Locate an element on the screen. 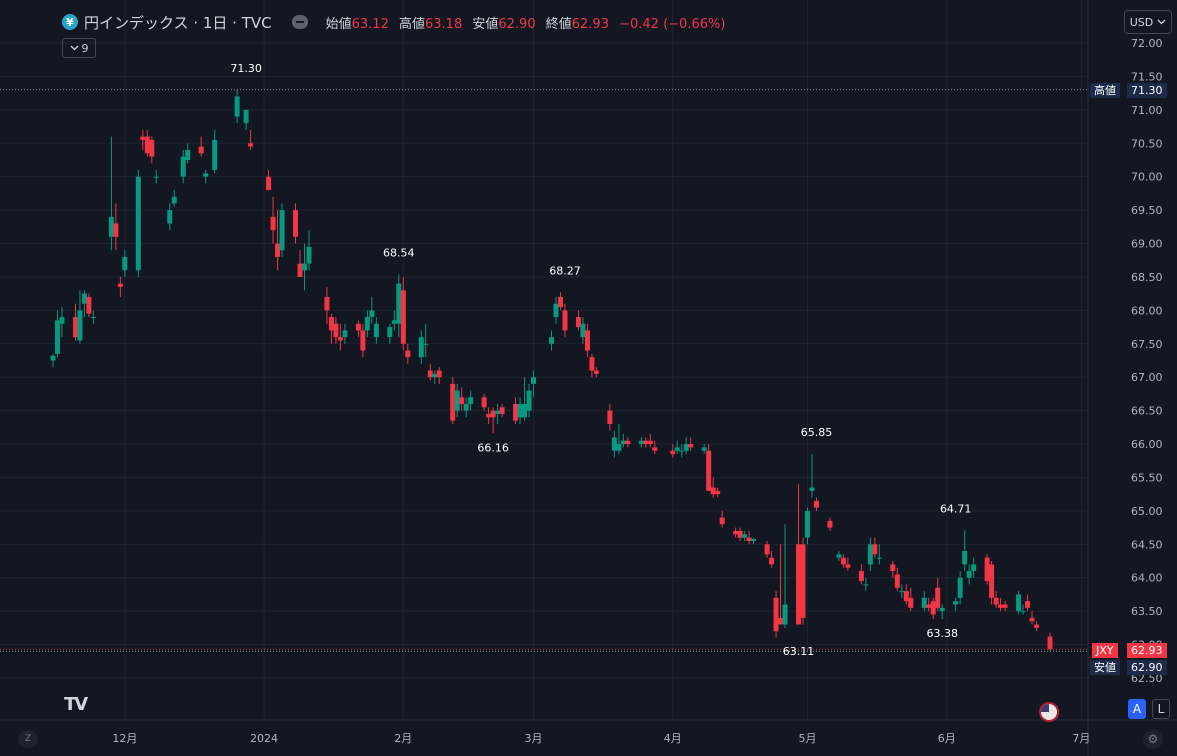 Image resolution: width=1177 pixels, height=756 pixels. x-tick-label: 3月 is located at coordinates (534, 738).